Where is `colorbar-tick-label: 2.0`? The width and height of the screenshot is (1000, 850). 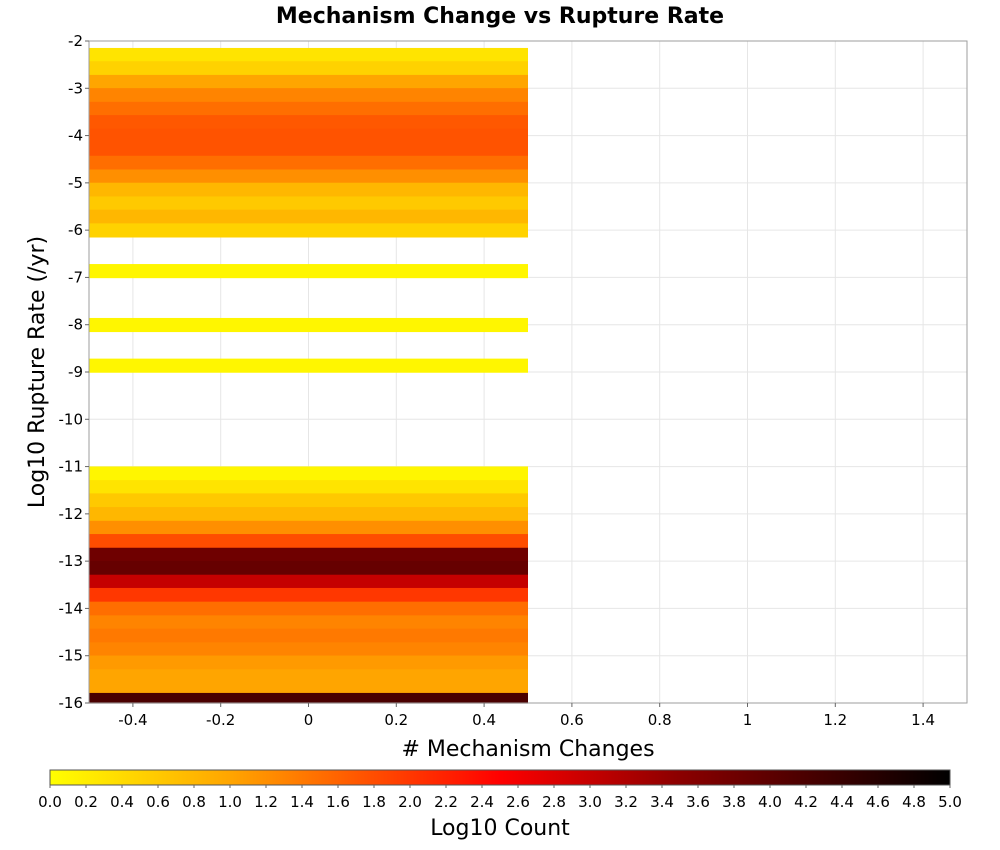
colorbar-tick-label: 2.0 is located at coordinates (410, 802).